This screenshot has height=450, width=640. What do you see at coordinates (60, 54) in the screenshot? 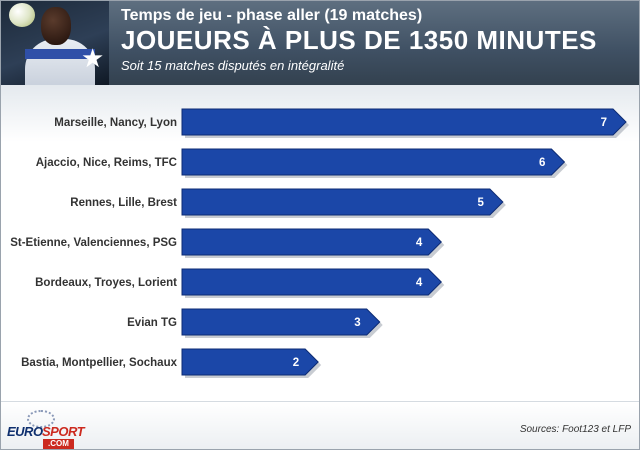
I see `player-shirt-band` at bounding box center [60, 54].